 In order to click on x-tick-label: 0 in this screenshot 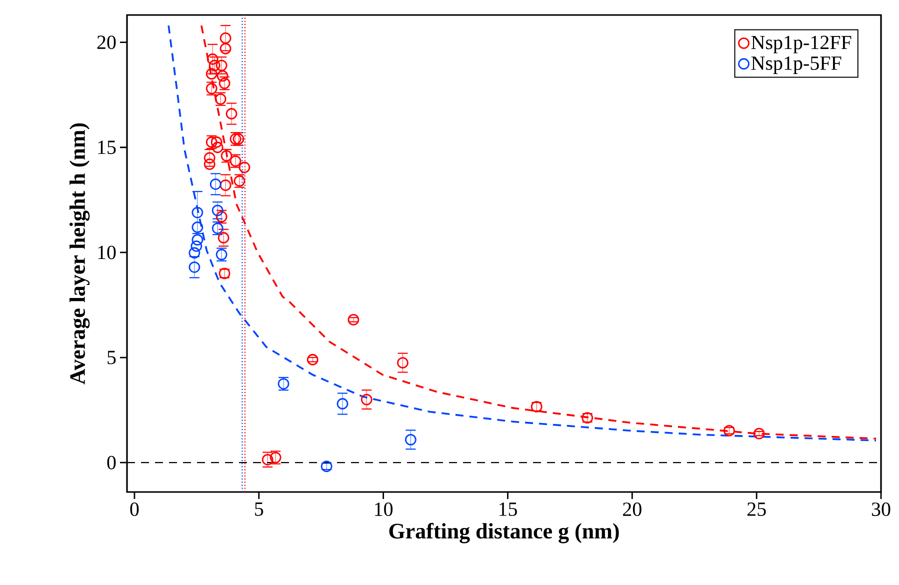, I will do `click(134, 509)`.